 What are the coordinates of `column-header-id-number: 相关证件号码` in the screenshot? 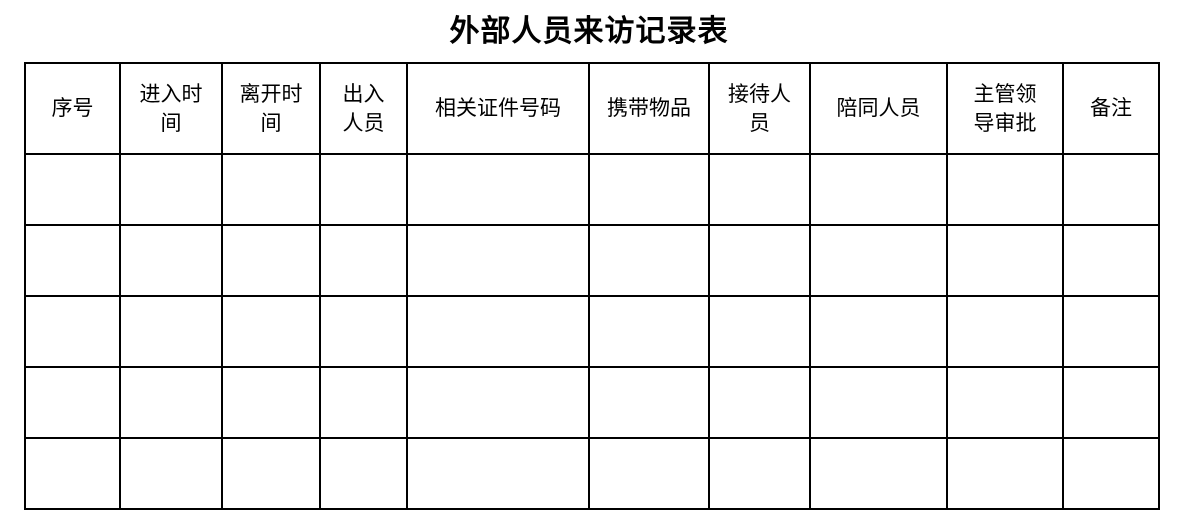 It's located at (498, 108).